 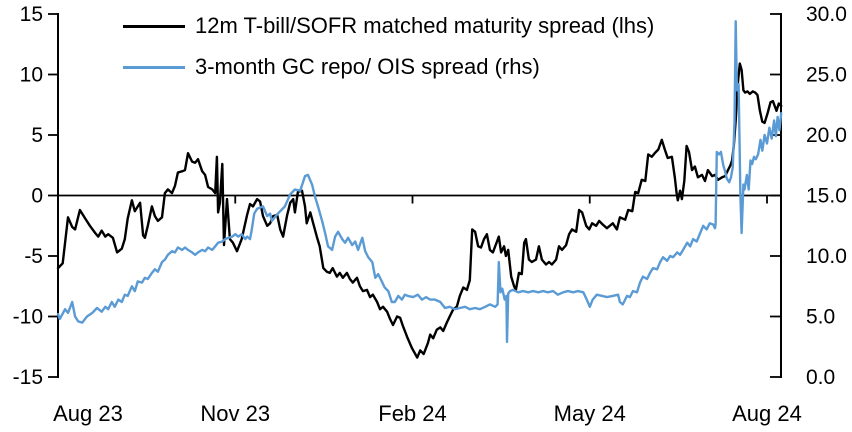 I want to click on legend-label-gc-repo-ois: 3-month GC repo/ OIS spread (rhs), so click(x=367, y=66).